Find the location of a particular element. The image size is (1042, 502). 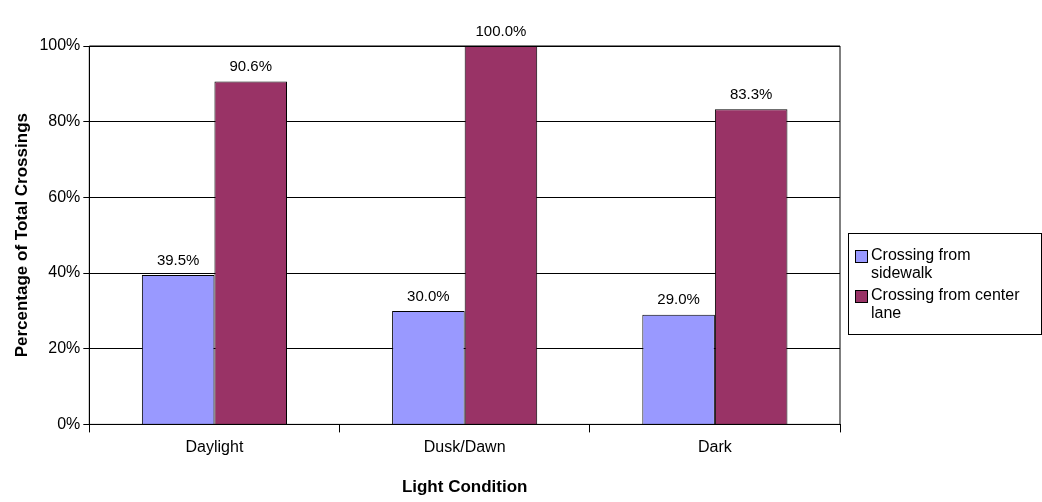

data-label: 100.0% is located at coordinates (501, 30).